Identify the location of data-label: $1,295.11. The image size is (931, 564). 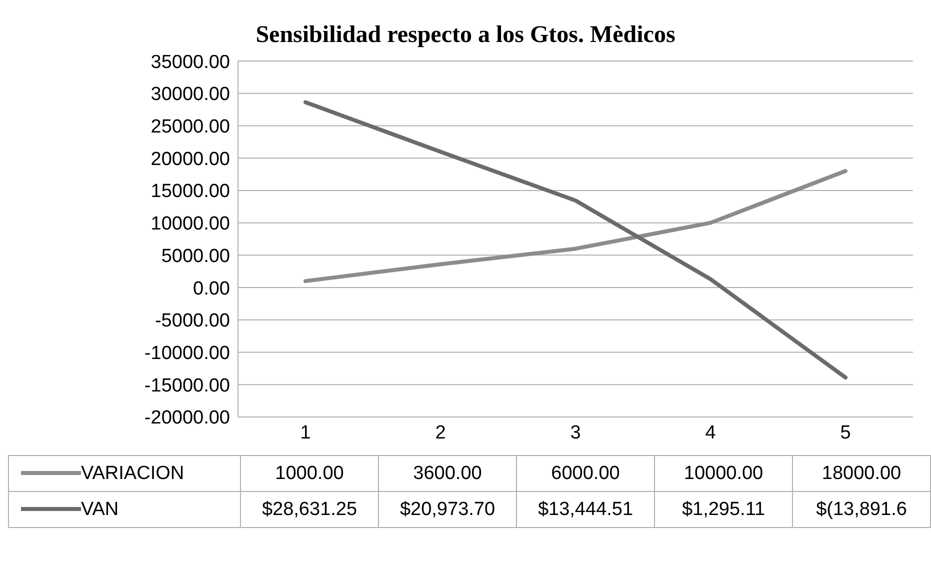
(723, 510).